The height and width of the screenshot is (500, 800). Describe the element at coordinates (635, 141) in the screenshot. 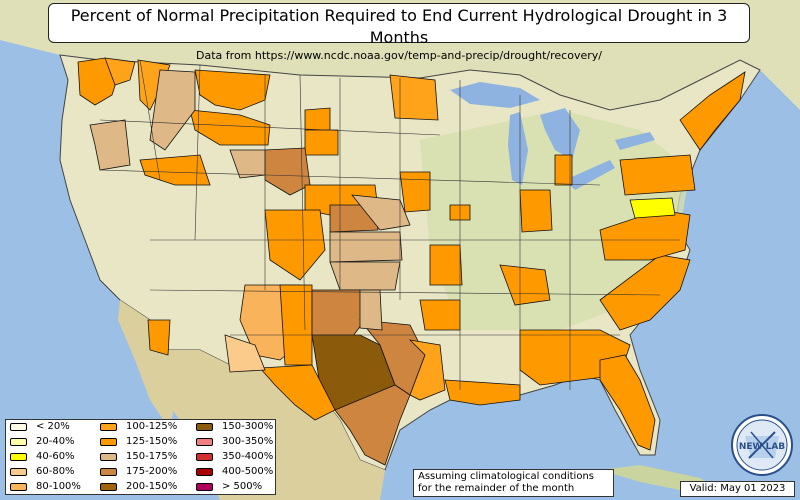

I see `lake-ontario` at that location.